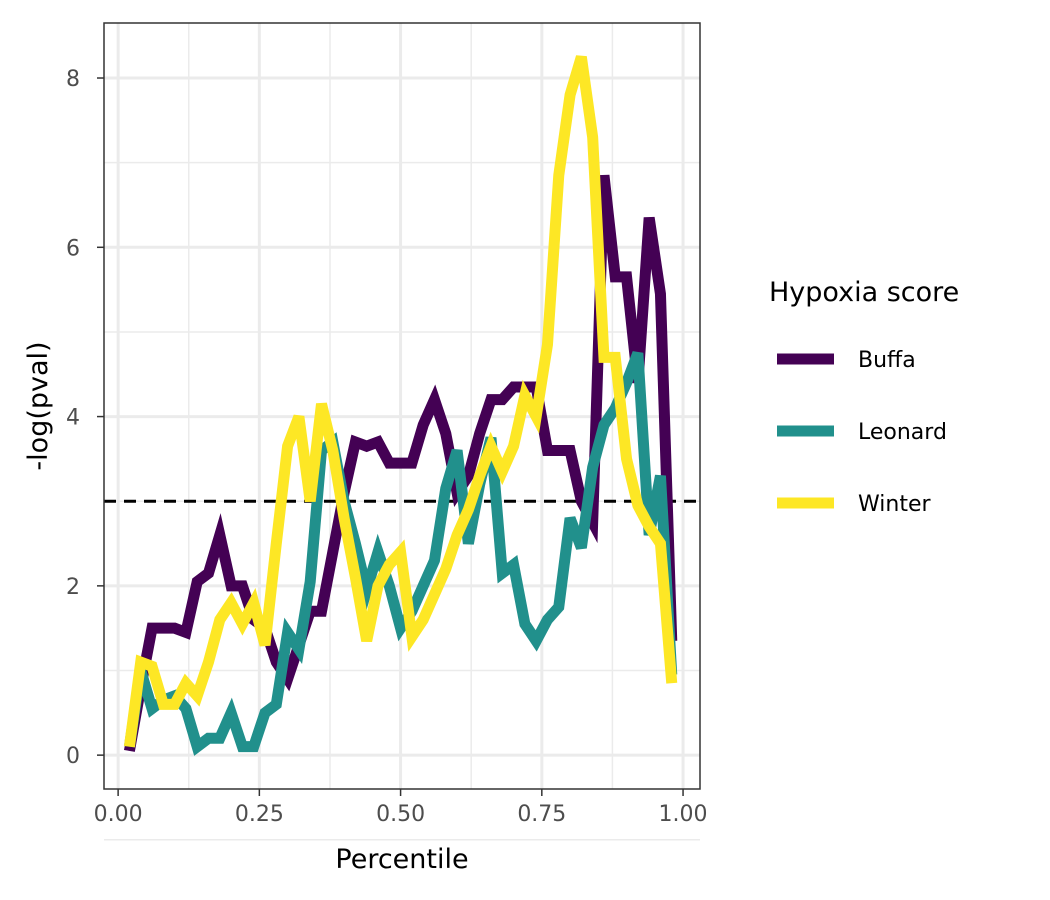 Image resolution: width=1050 pixels, height=900 pixels. I want to click on legend-item-buffa: Buffa, so click(846, 360).